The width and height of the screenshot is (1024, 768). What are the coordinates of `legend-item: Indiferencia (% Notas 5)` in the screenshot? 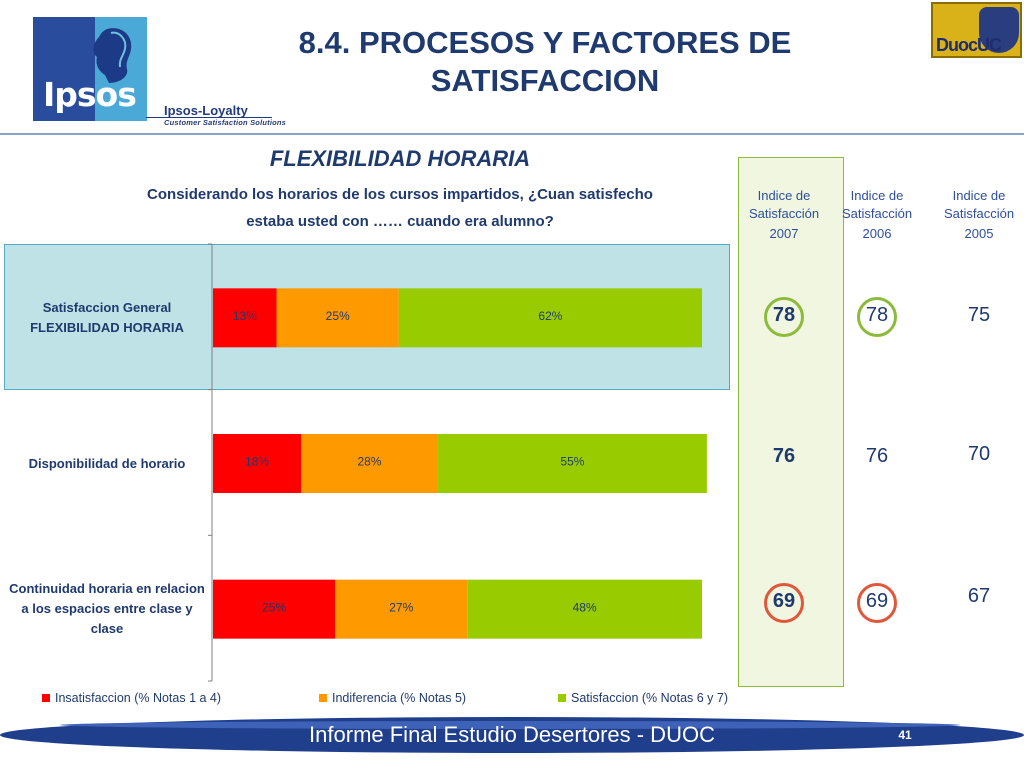 It's located at (392, 698).